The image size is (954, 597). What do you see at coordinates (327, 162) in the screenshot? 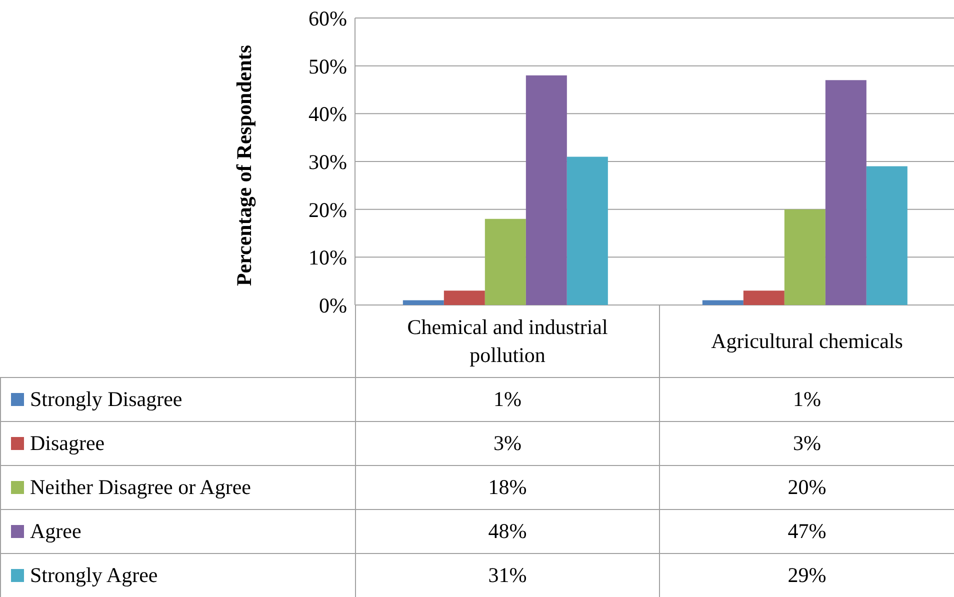
I see `y-tick-label: 30%` at bounding box center [327, 162].